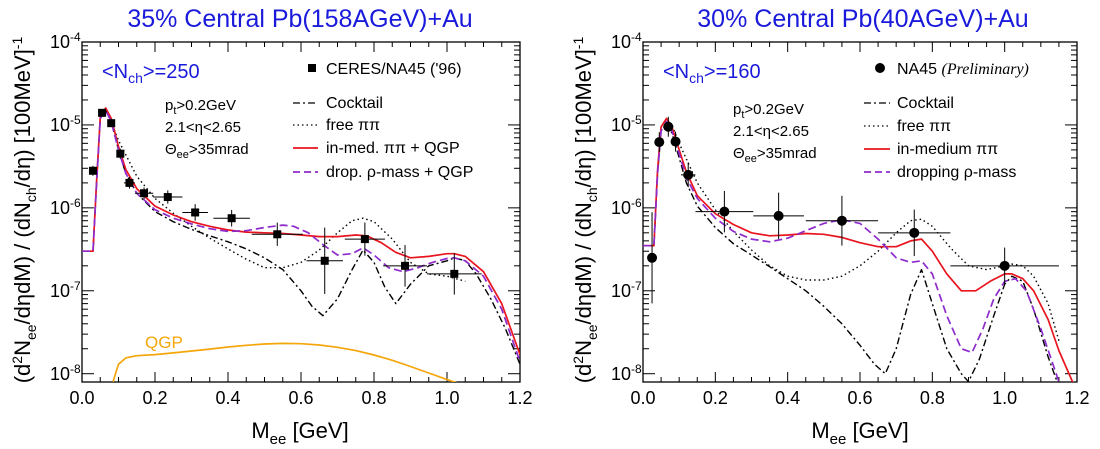 The image size is (1100, 449). Describe the element at coordinates (299, 433) in the screenshot. I see `left-xlabel: Mee [GeV]` at that location.